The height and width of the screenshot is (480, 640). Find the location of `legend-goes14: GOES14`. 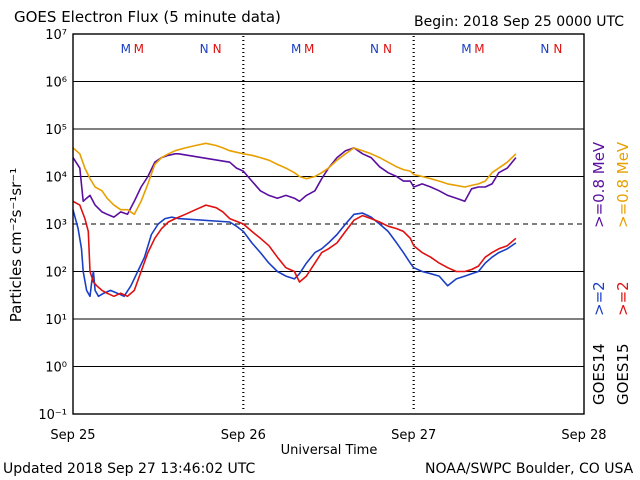

legend-goes14: GOES14 is located at coordinates (599, 374).